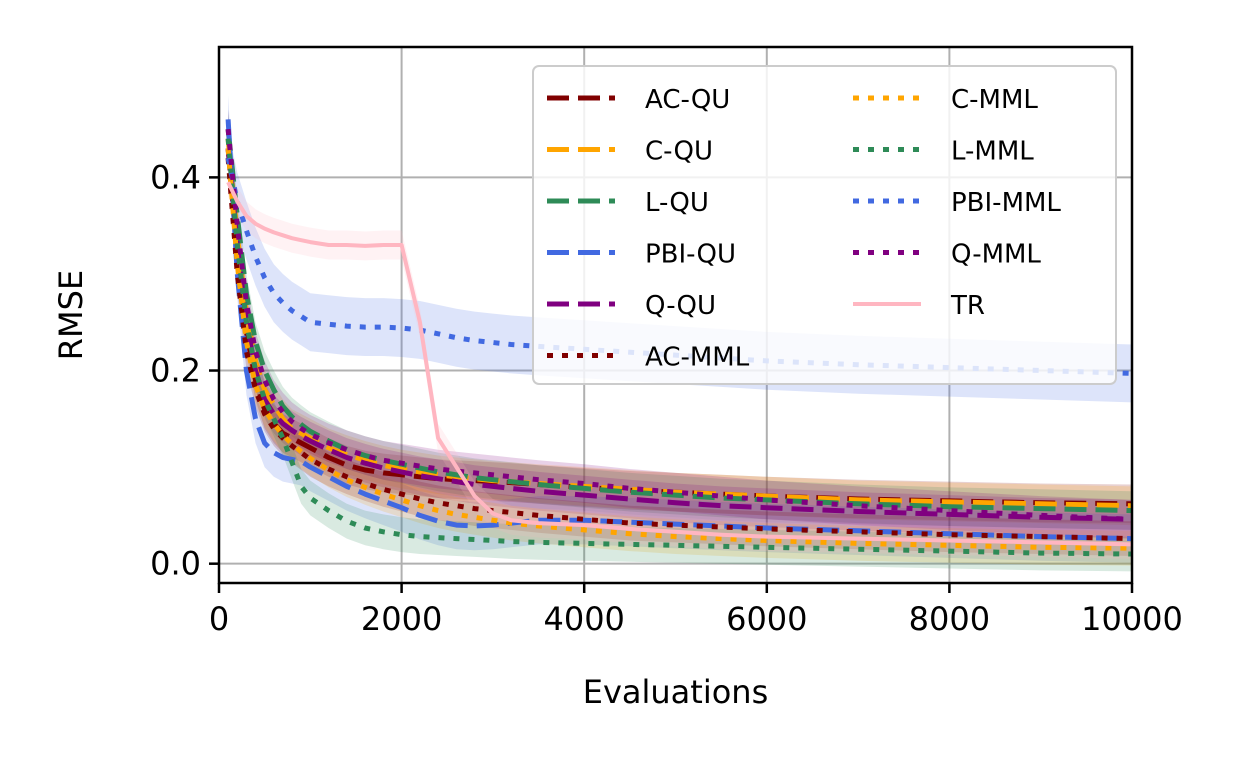 This screenshot has width=1252, height=774. I want to click on legend-label-q-qu: Q-QU, so click(680, 306).